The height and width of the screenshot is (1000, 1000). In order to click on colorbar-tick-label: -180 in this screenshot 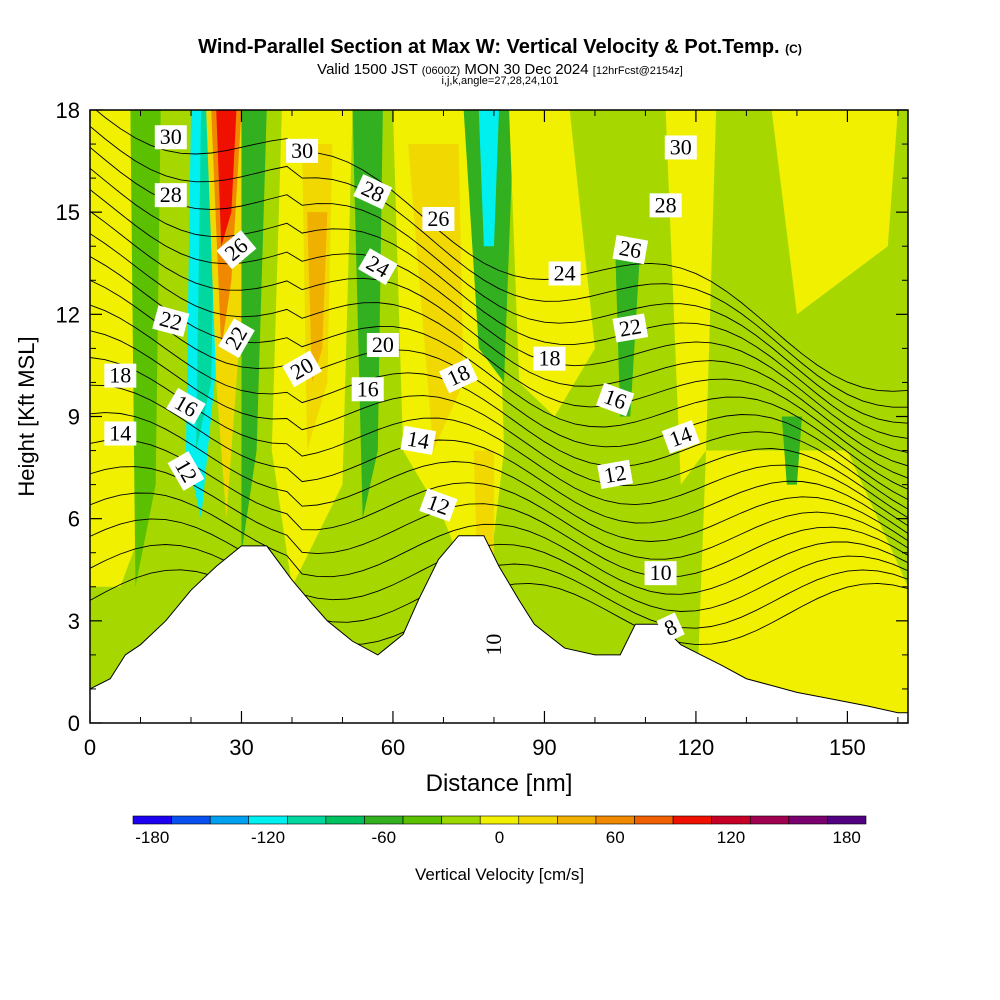, I will do `click(152, 837)`.